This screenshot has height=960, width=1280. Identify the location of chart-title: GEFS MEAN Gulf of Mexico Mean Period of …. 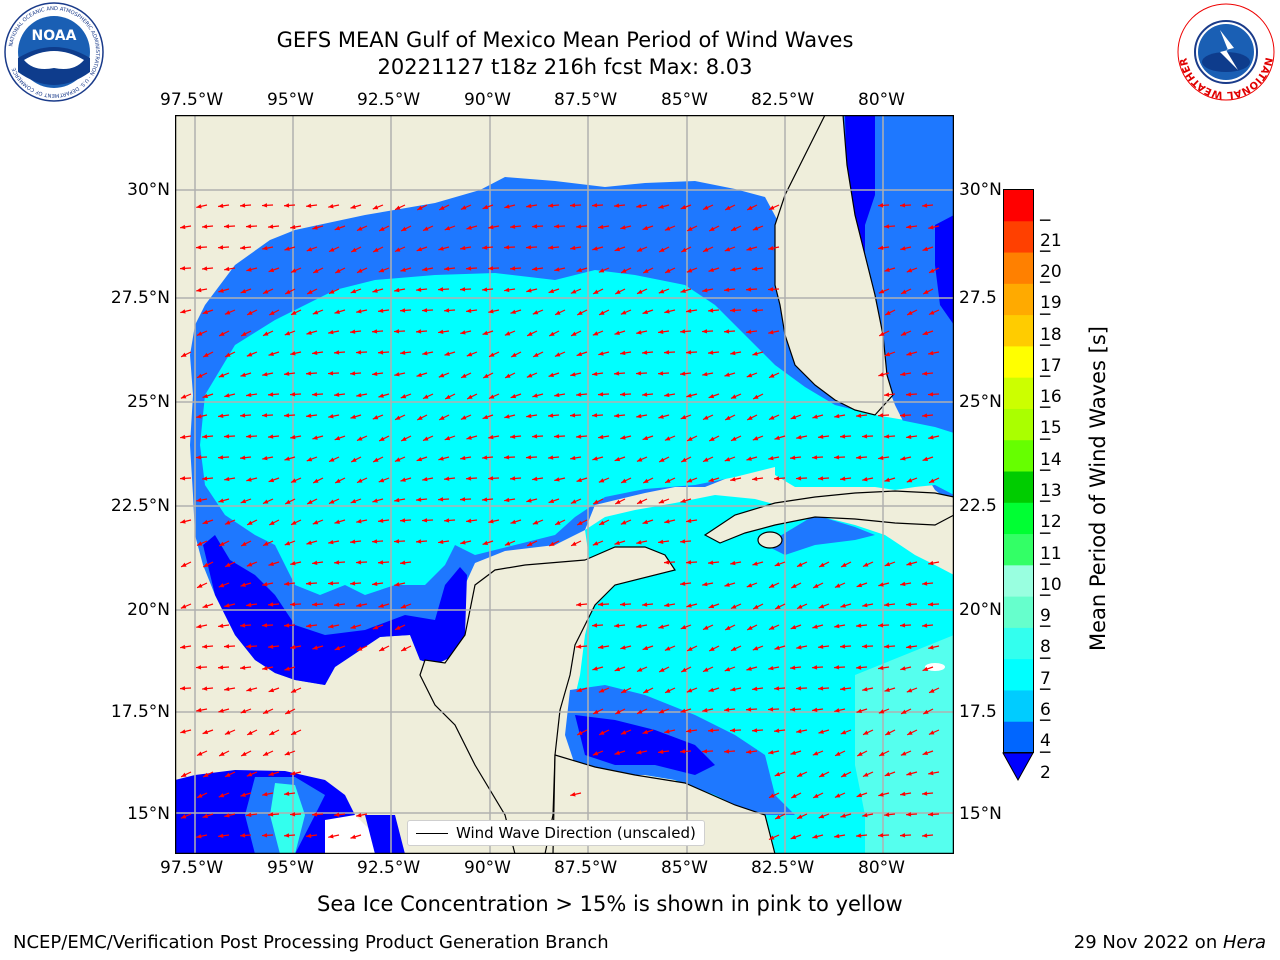
(565, 40).